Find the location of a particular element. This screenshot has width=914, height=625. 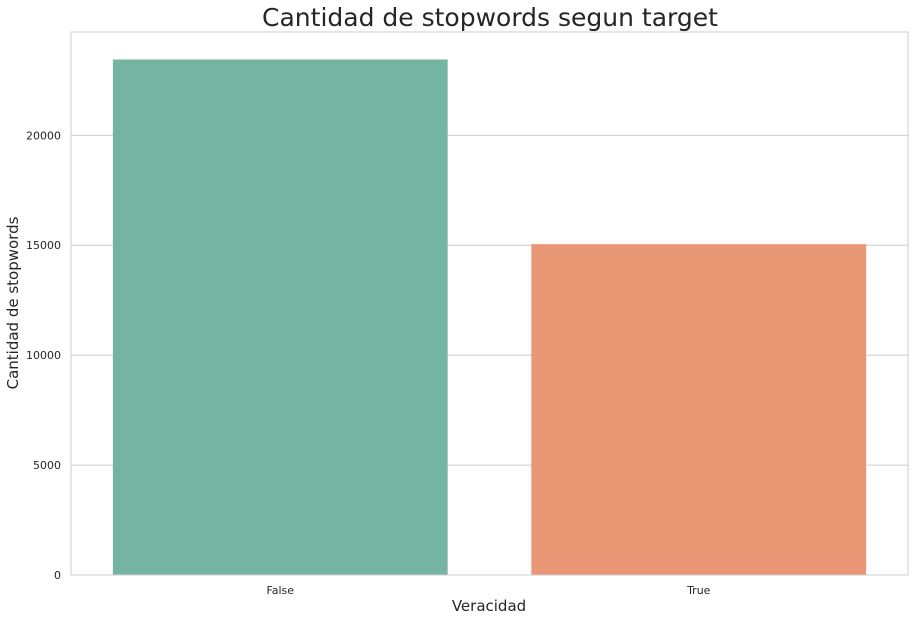

y-tick-label: 10000 is located at coordinates (43, 355).